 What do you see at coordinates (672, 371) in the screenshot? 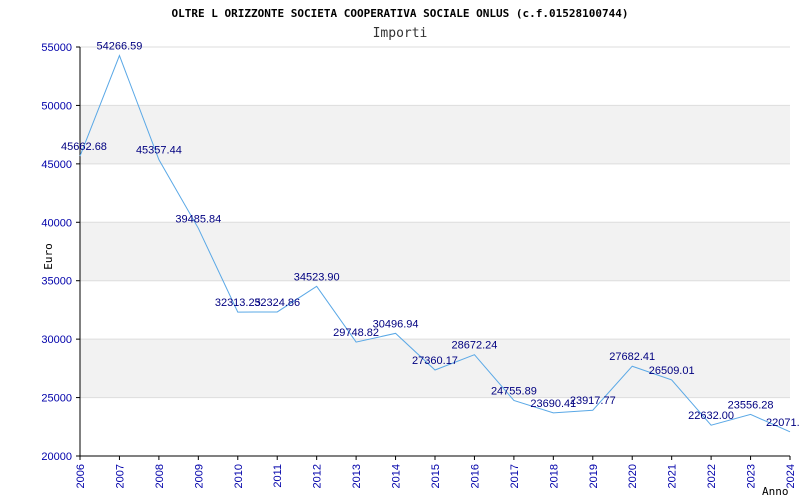
I see `data-label: 26509.01` at bounding box center [672, 371].